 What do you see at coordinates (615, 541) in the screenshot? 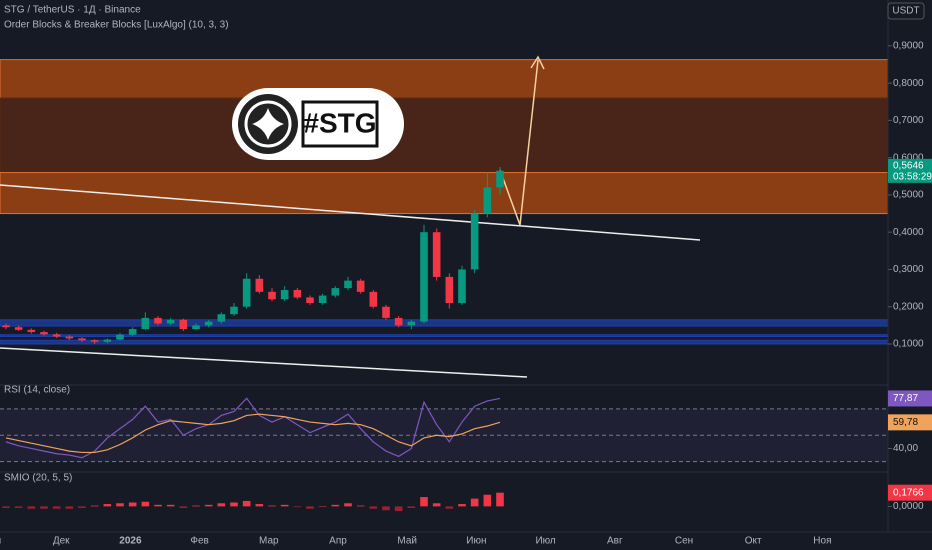
I see `x-tick-label: Авг` at bounding box center [615, 541].